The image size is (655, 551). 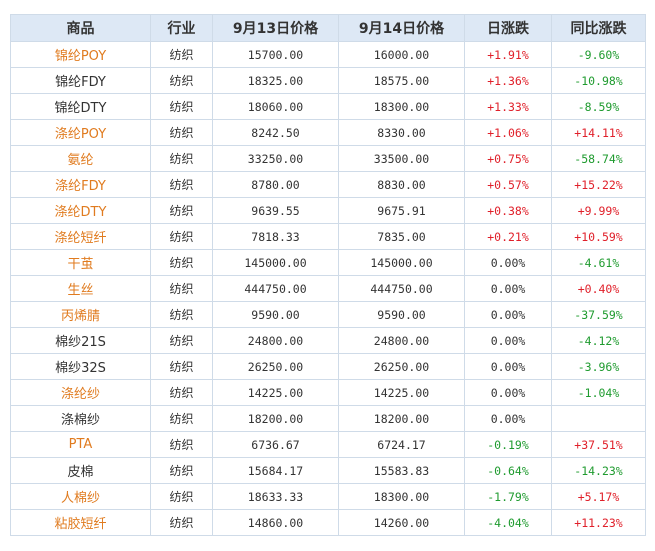 I want to click on daily-change-cell: +1.06%, so click(x=508, y=132).